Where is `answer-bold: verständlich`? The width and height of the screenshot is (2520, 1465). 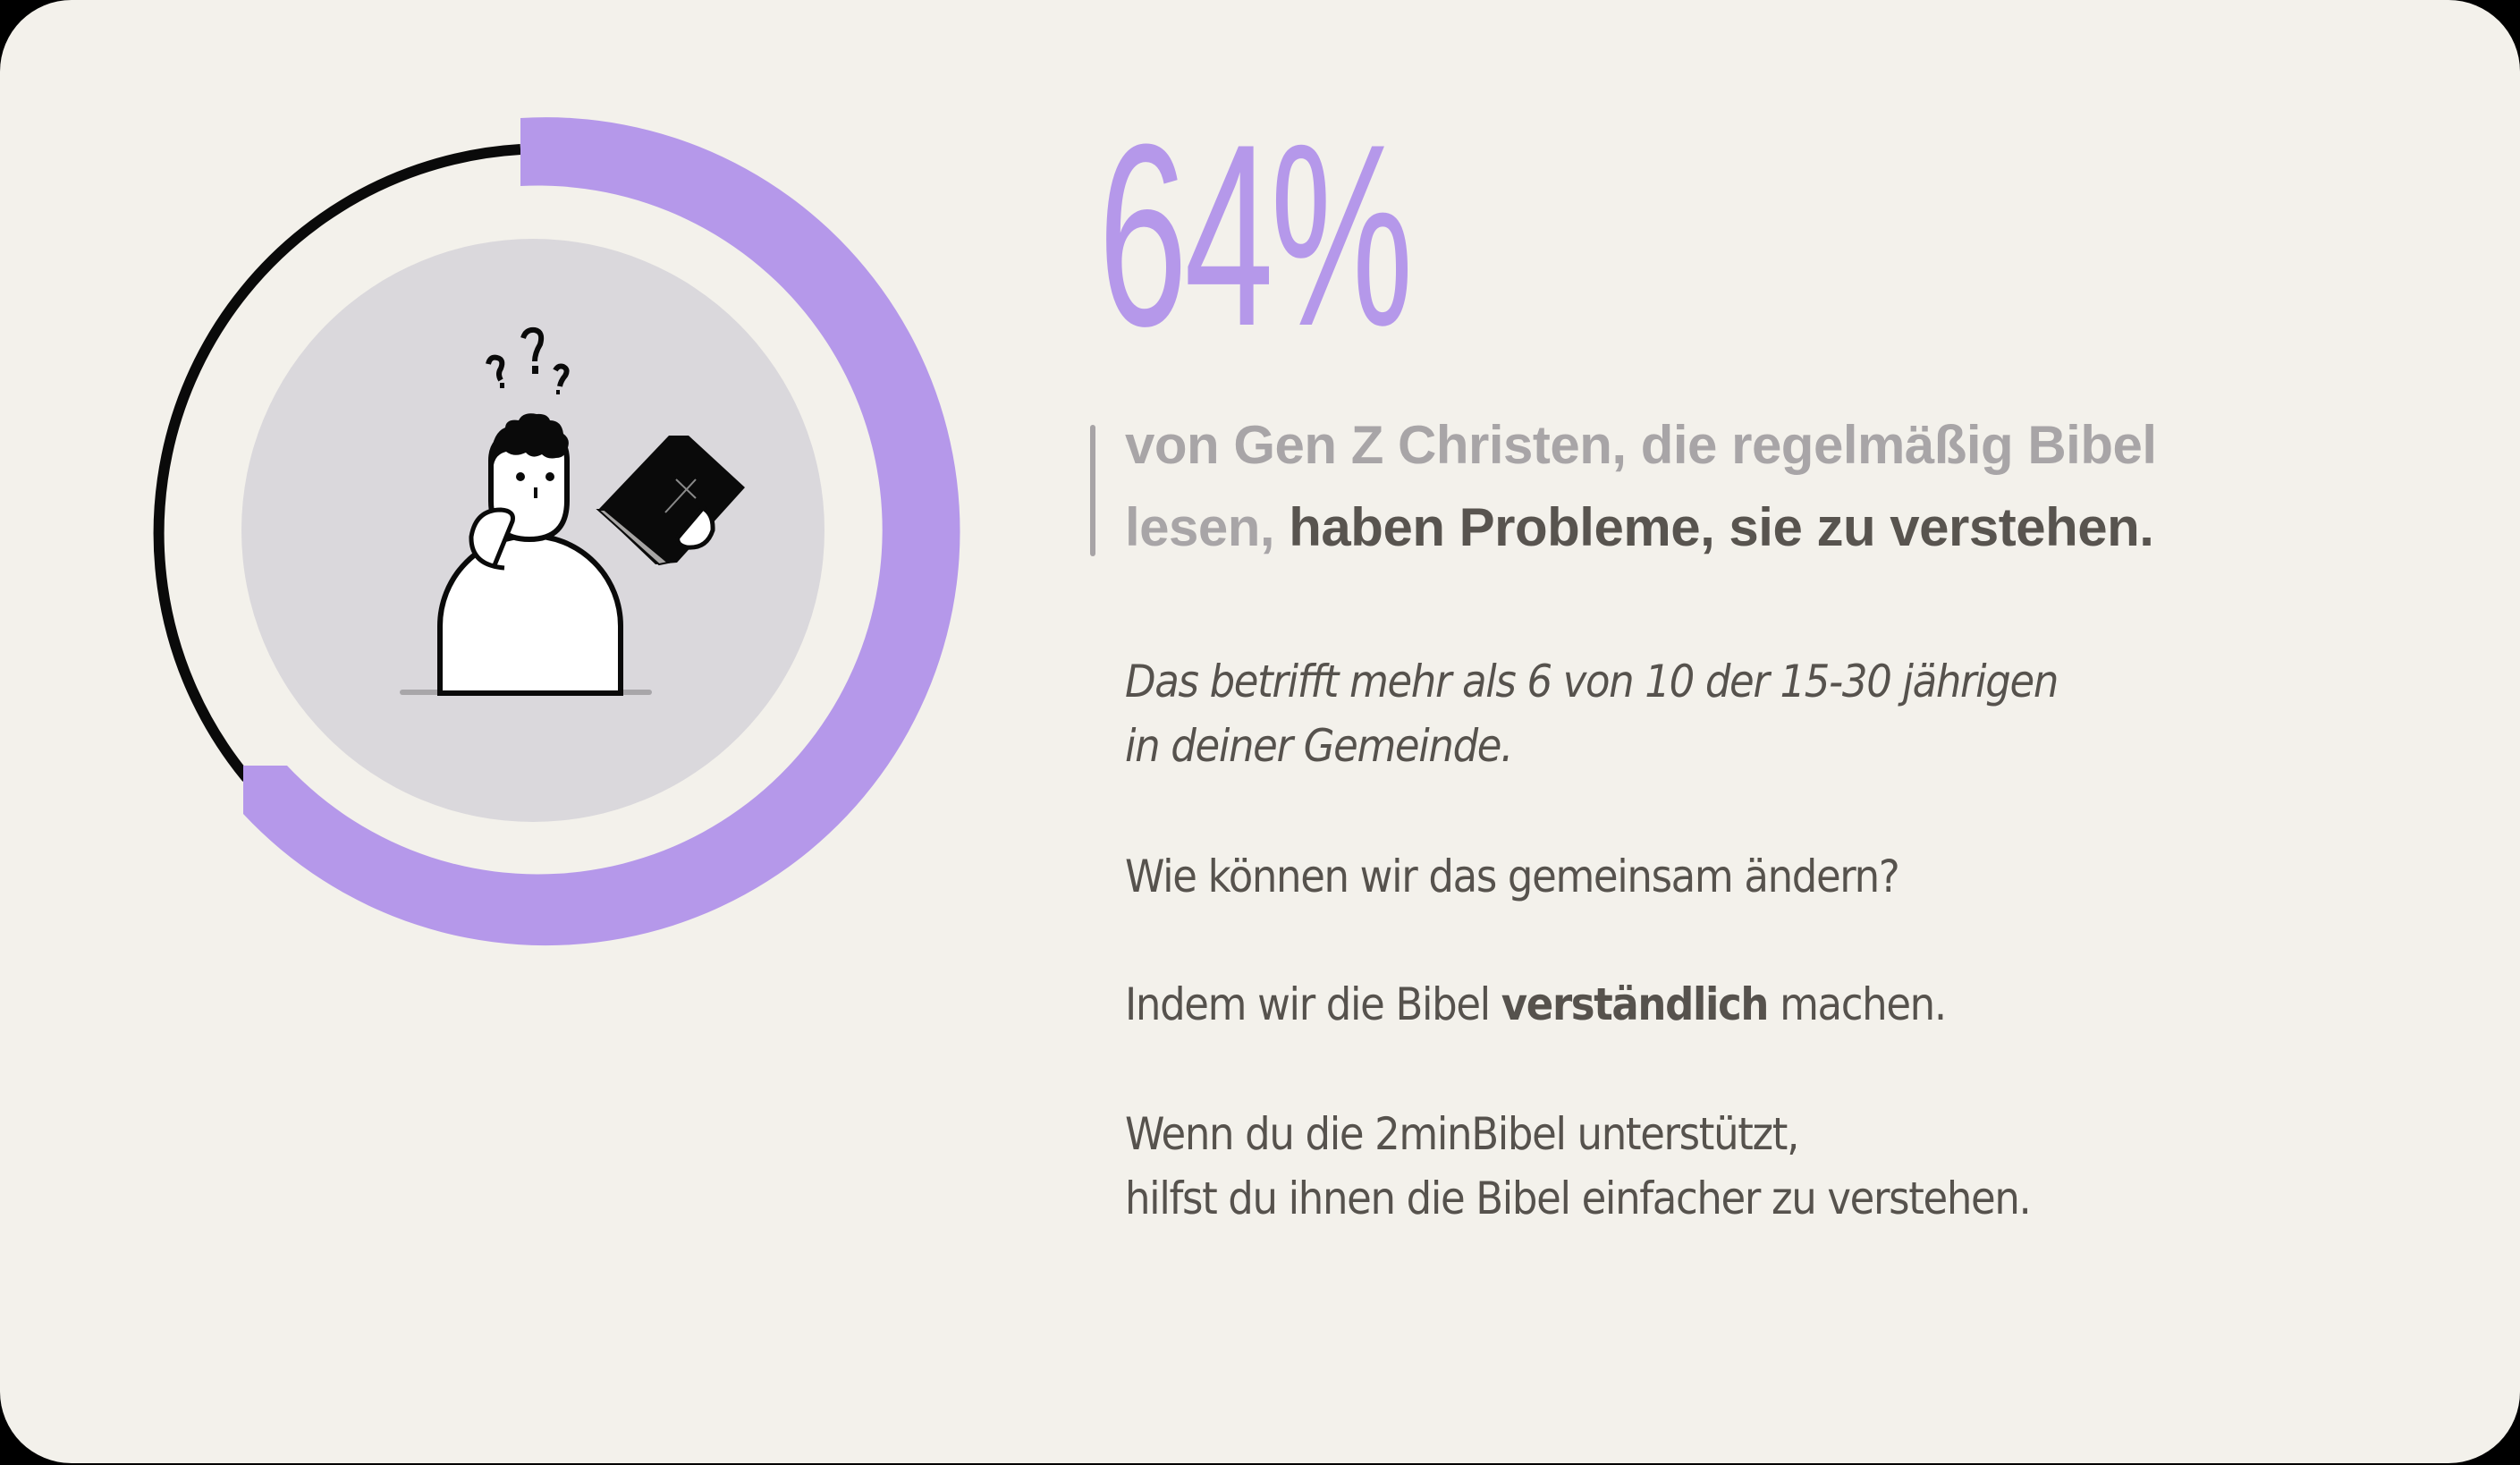
answer-bold: verständlich is located at coordinates (1635, 1004).